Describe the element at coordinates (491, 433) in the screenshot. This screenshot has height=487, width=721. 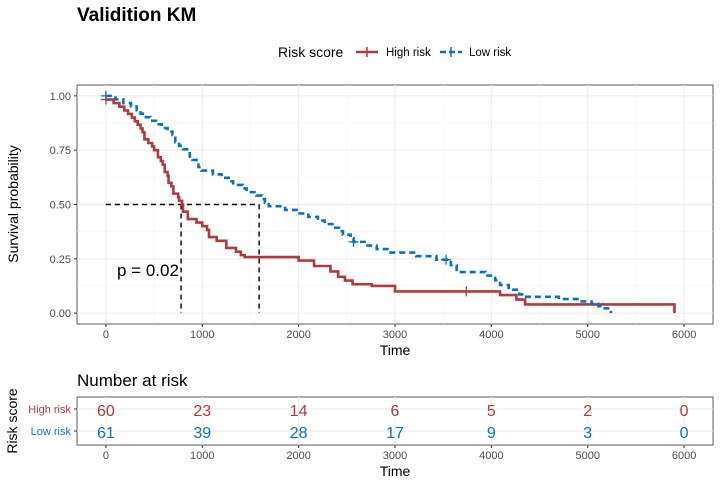
I see `risk-table-cell: 9` at that location.